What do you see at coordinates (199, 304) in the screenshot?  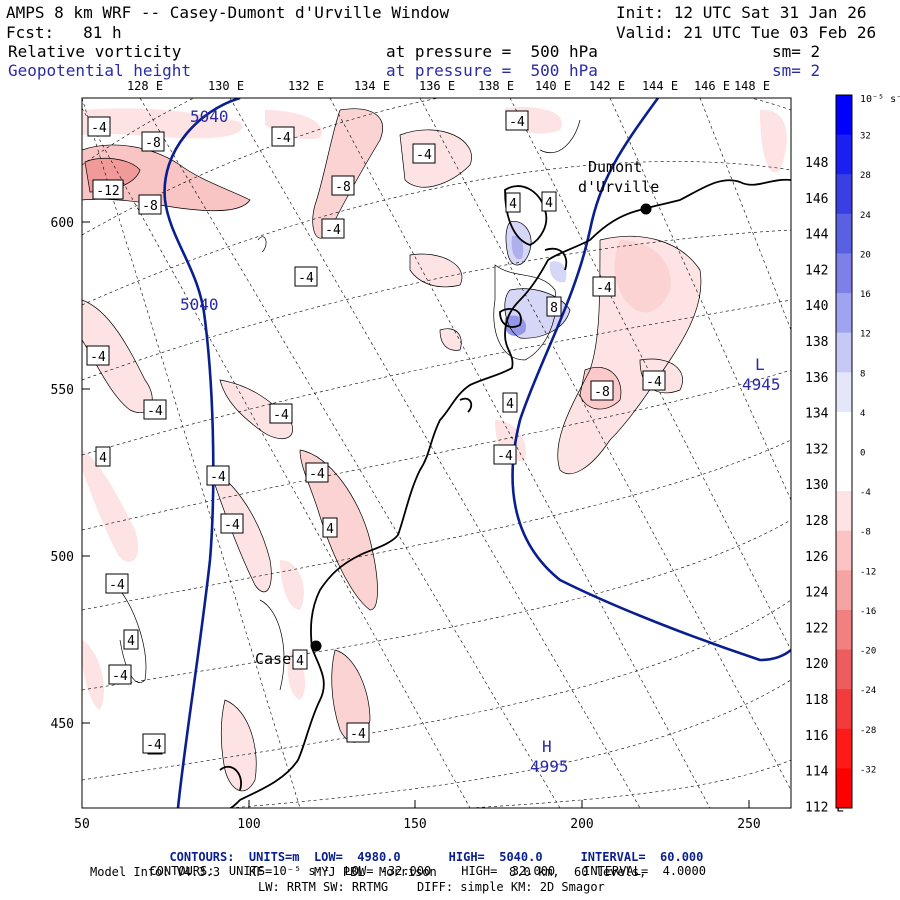 I see `height-label-5040-mid: 5040` at bounding box center [199, 304].